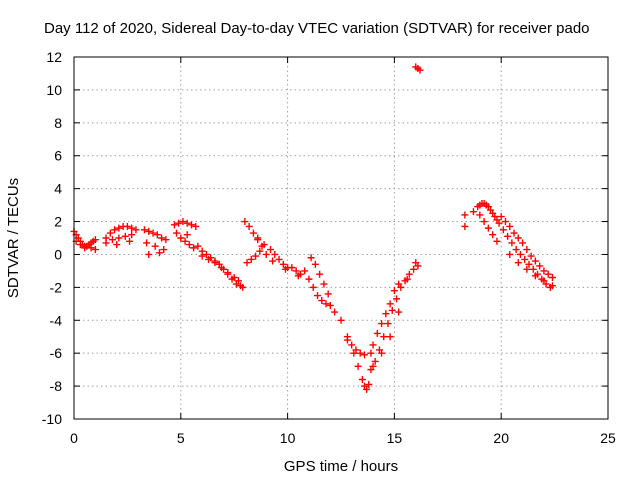 The height and width of the screenshot is (480, 640). Describe the element at coordinates (54, 57) in the screenshot. I see `y-tick-label: 12` at that location.